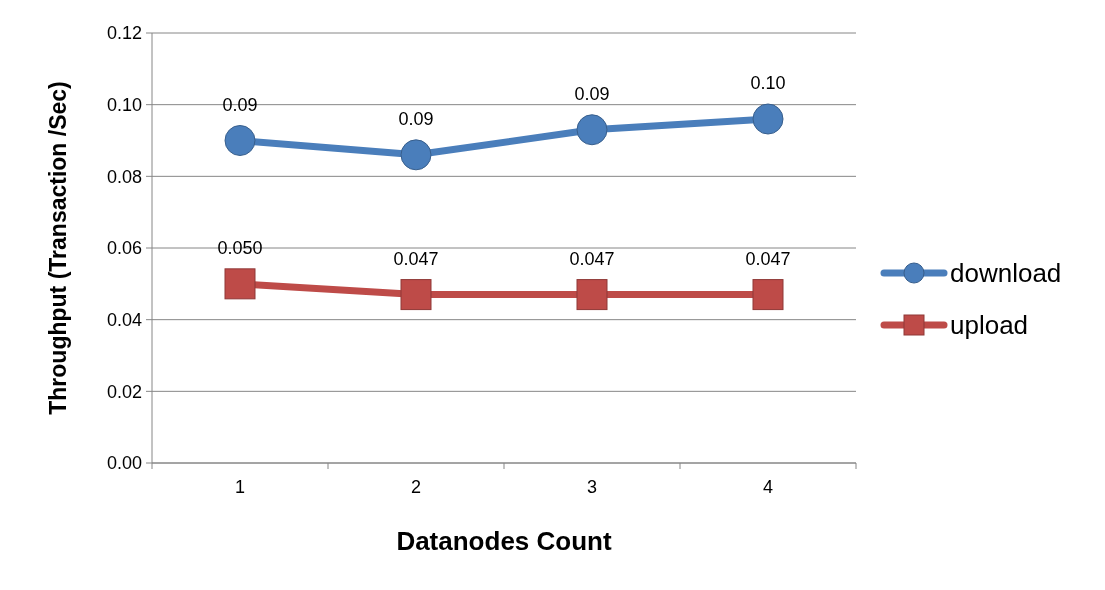  Describe the element at coordinates (416, 487) in the screenshot. I see `x-tick-label: 2` at that location.